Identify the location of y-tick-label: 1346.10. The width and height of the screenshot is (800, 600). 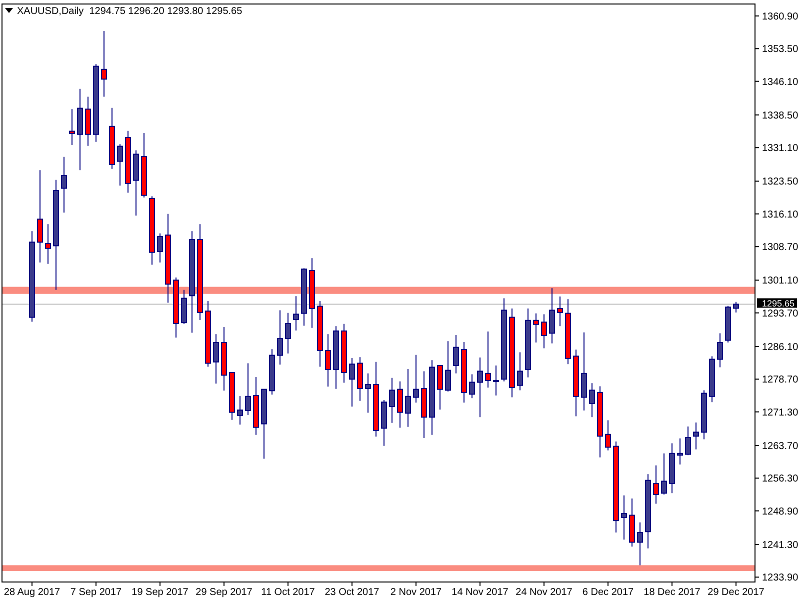
(780, 82).